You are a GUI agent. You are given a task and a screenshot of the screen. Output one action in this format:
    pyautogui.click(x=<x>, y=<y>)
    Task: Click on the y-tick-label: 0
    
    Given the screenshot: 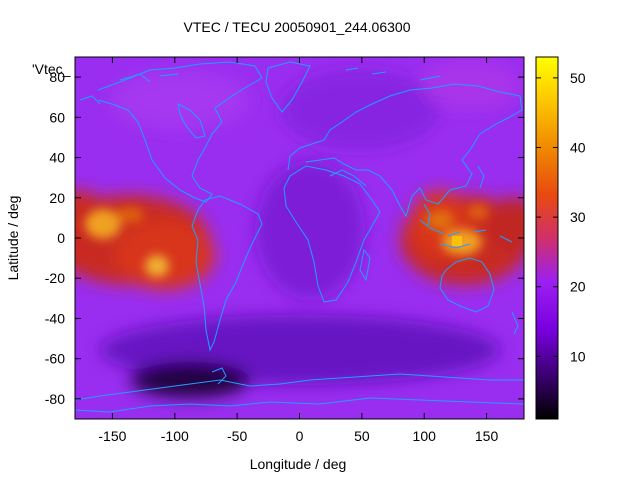 What is the action you would take?
    pyautogui.click(x=61, y=238)
    